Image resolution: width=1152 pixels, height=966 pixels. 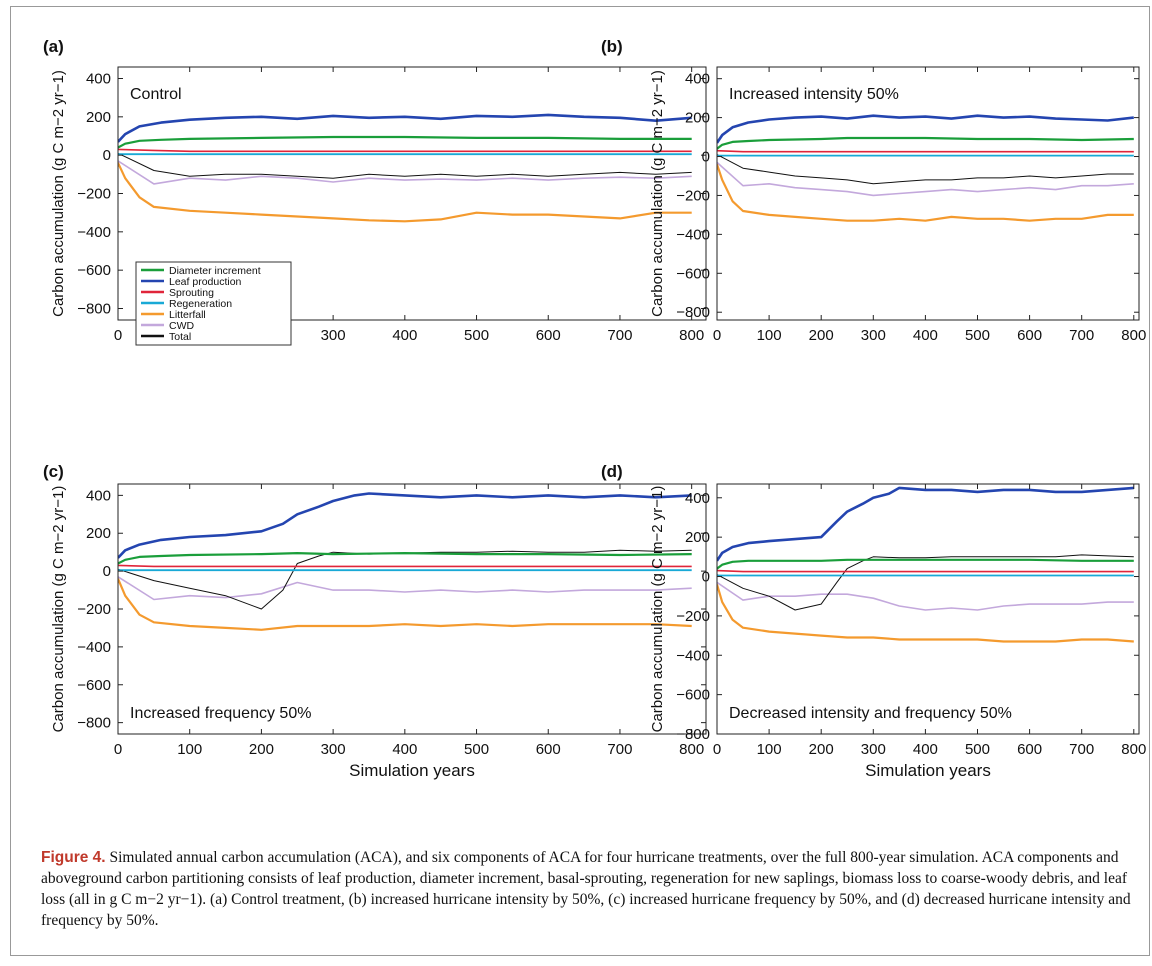 What do you see at coordinates (191, 293) in the screenshot?
I see `legend-item: Sprouting` at bounding box center [191, 293].